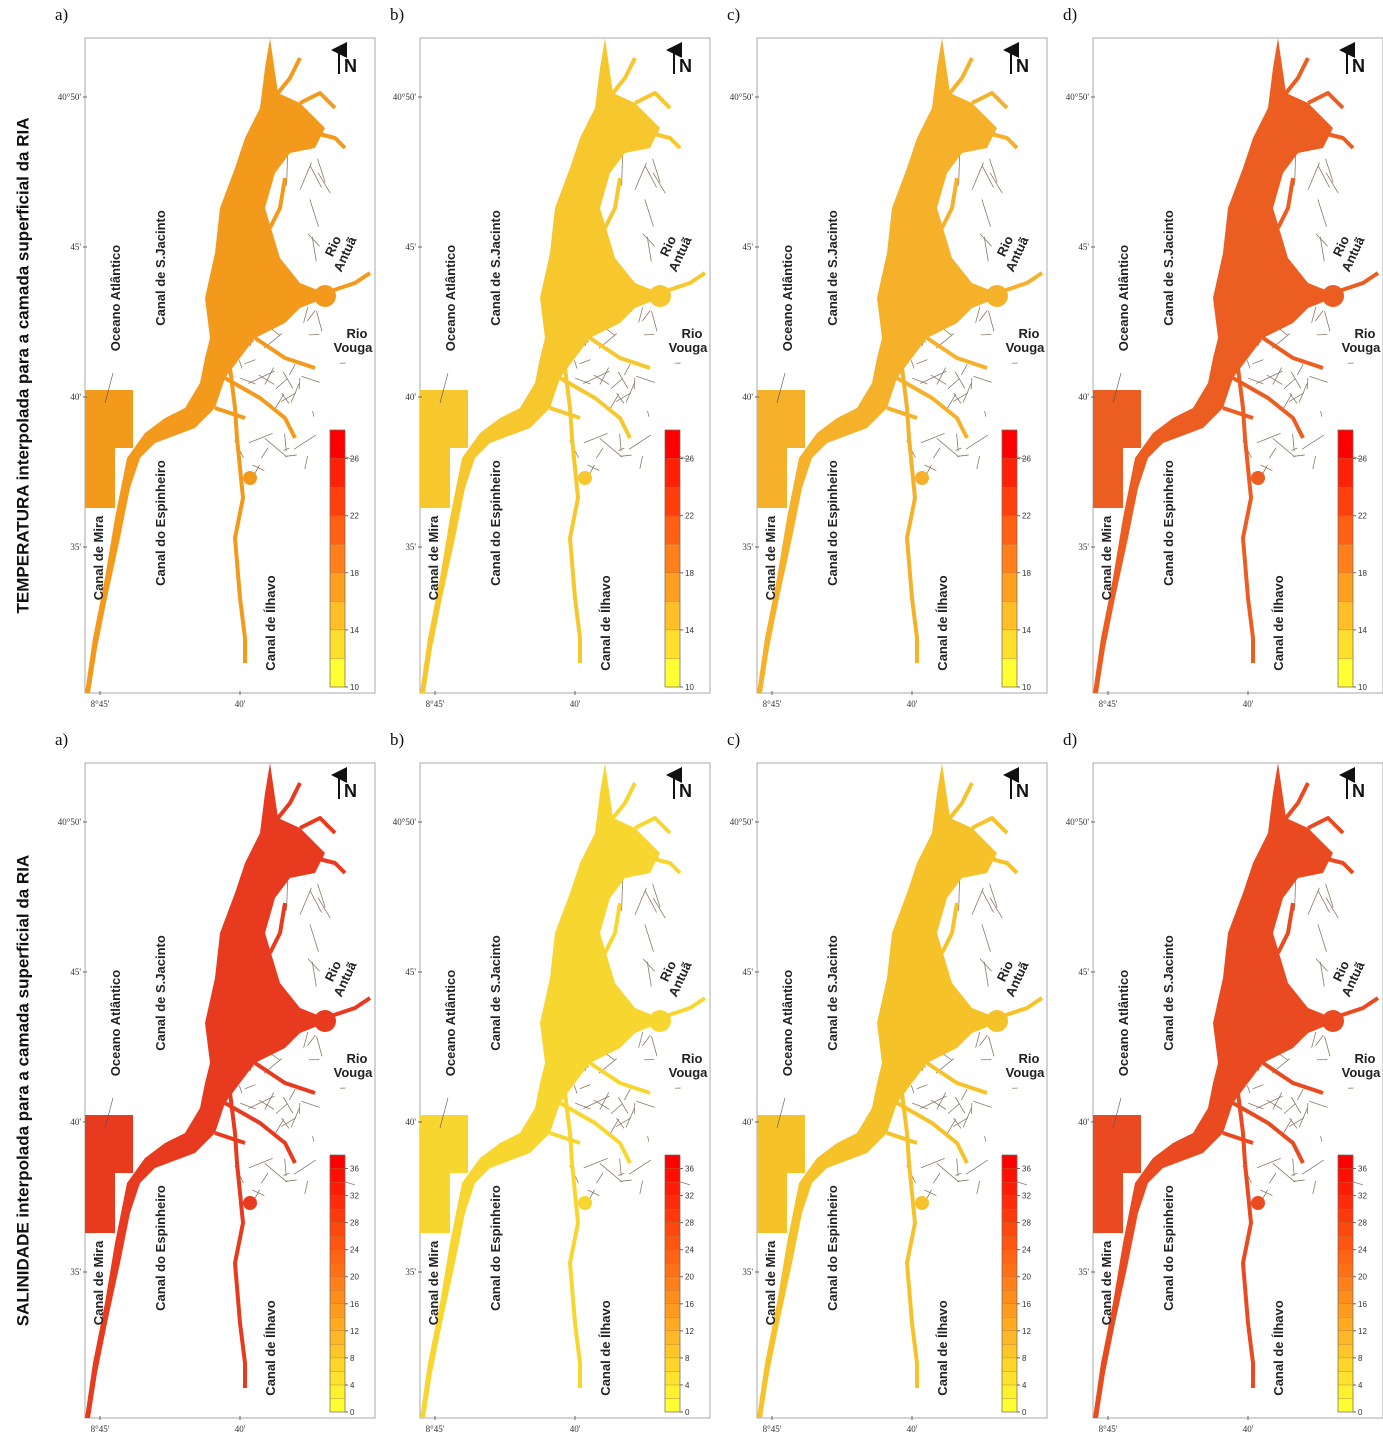  I want to click on place-name: Rio, so click(1029, 333).